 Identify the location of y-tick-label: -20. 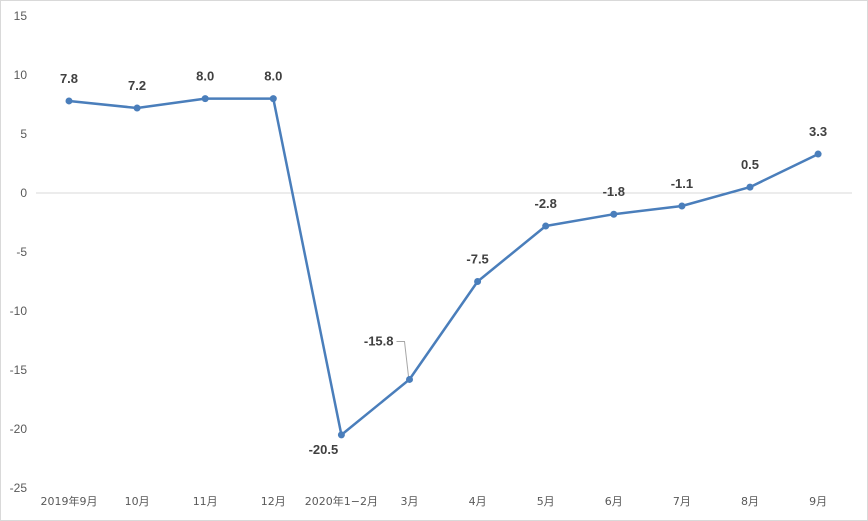
(19, 429).